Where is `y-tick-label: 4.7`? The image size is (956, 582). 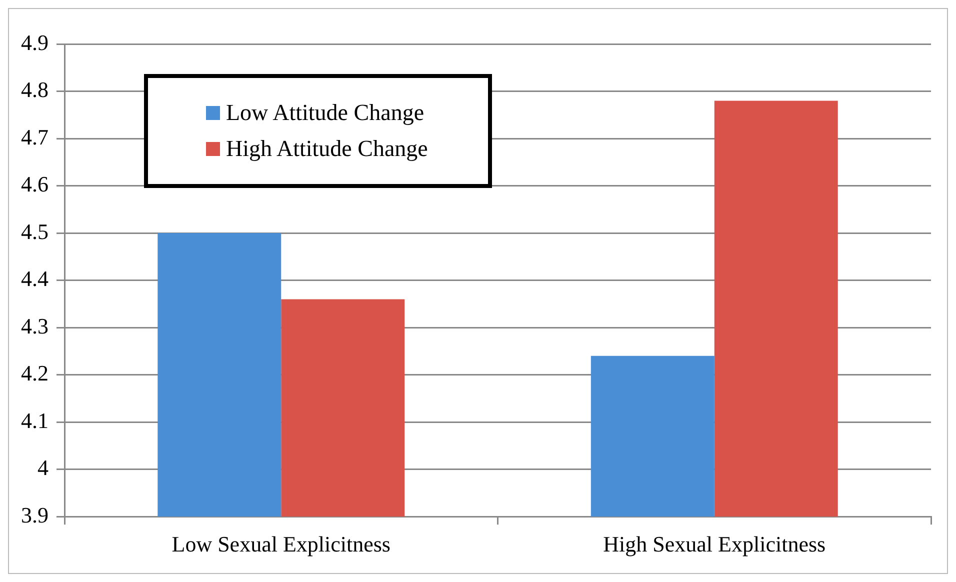
y-tick-label: 4.7 is located at coordinates (34, 137).